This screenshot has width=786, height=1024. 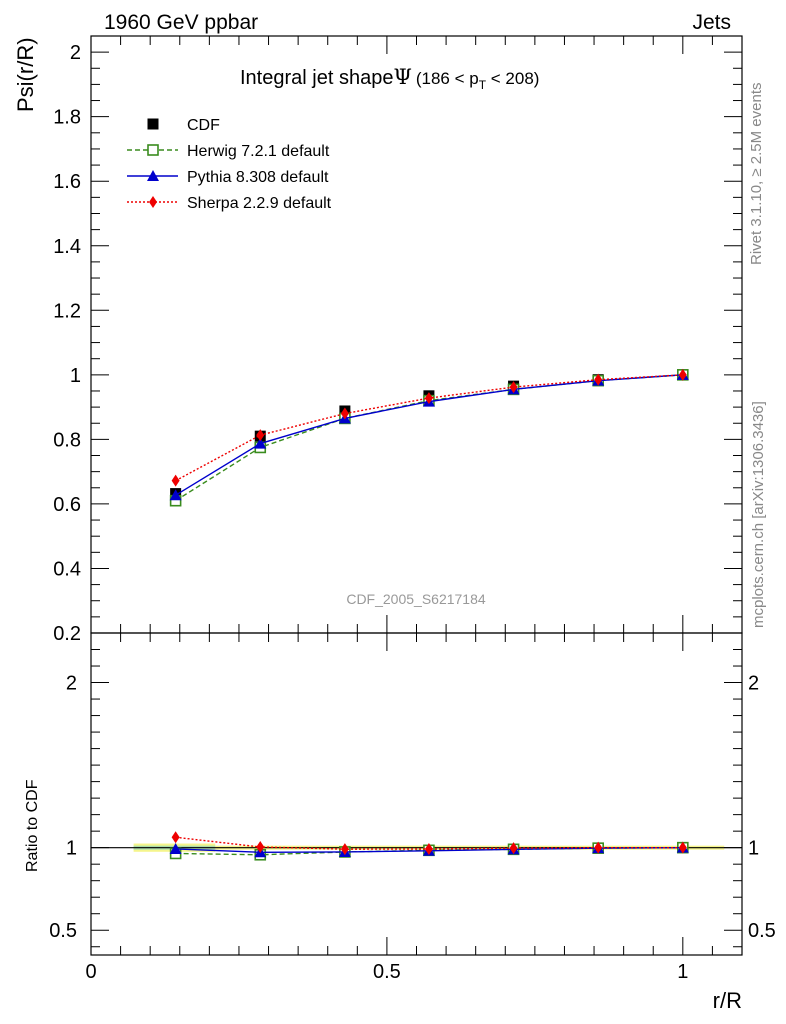 What do you see at coordinates (387, 972) in the screenshot?
I see `x-tick-label: 0.5` at bounding box center [387, 972].